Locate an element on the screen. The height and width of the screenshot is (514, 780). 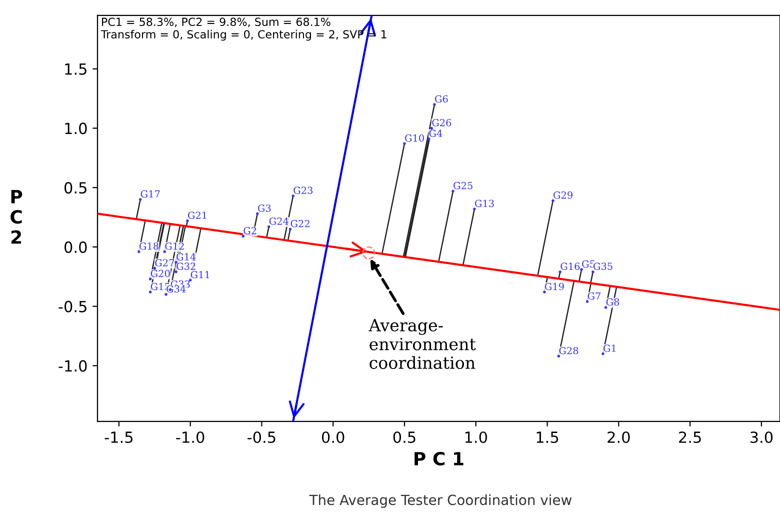
y-tick-label: 1.0 is located at coordinates (76, 128).